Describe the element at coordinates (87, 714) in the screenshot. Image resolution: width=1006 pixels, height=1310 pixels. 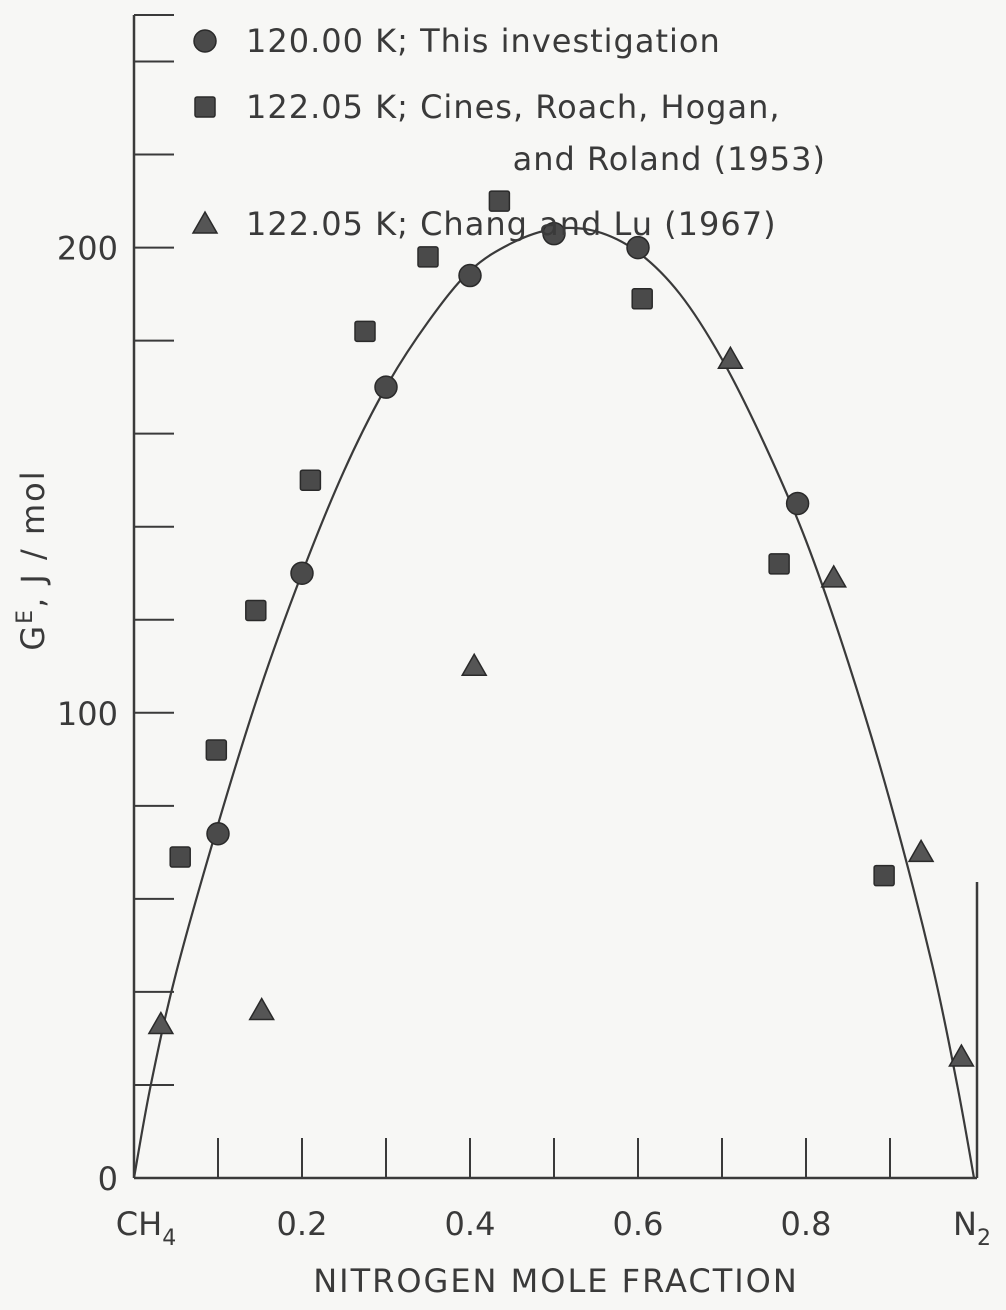
I see `y-tick-label: 100` at that location.